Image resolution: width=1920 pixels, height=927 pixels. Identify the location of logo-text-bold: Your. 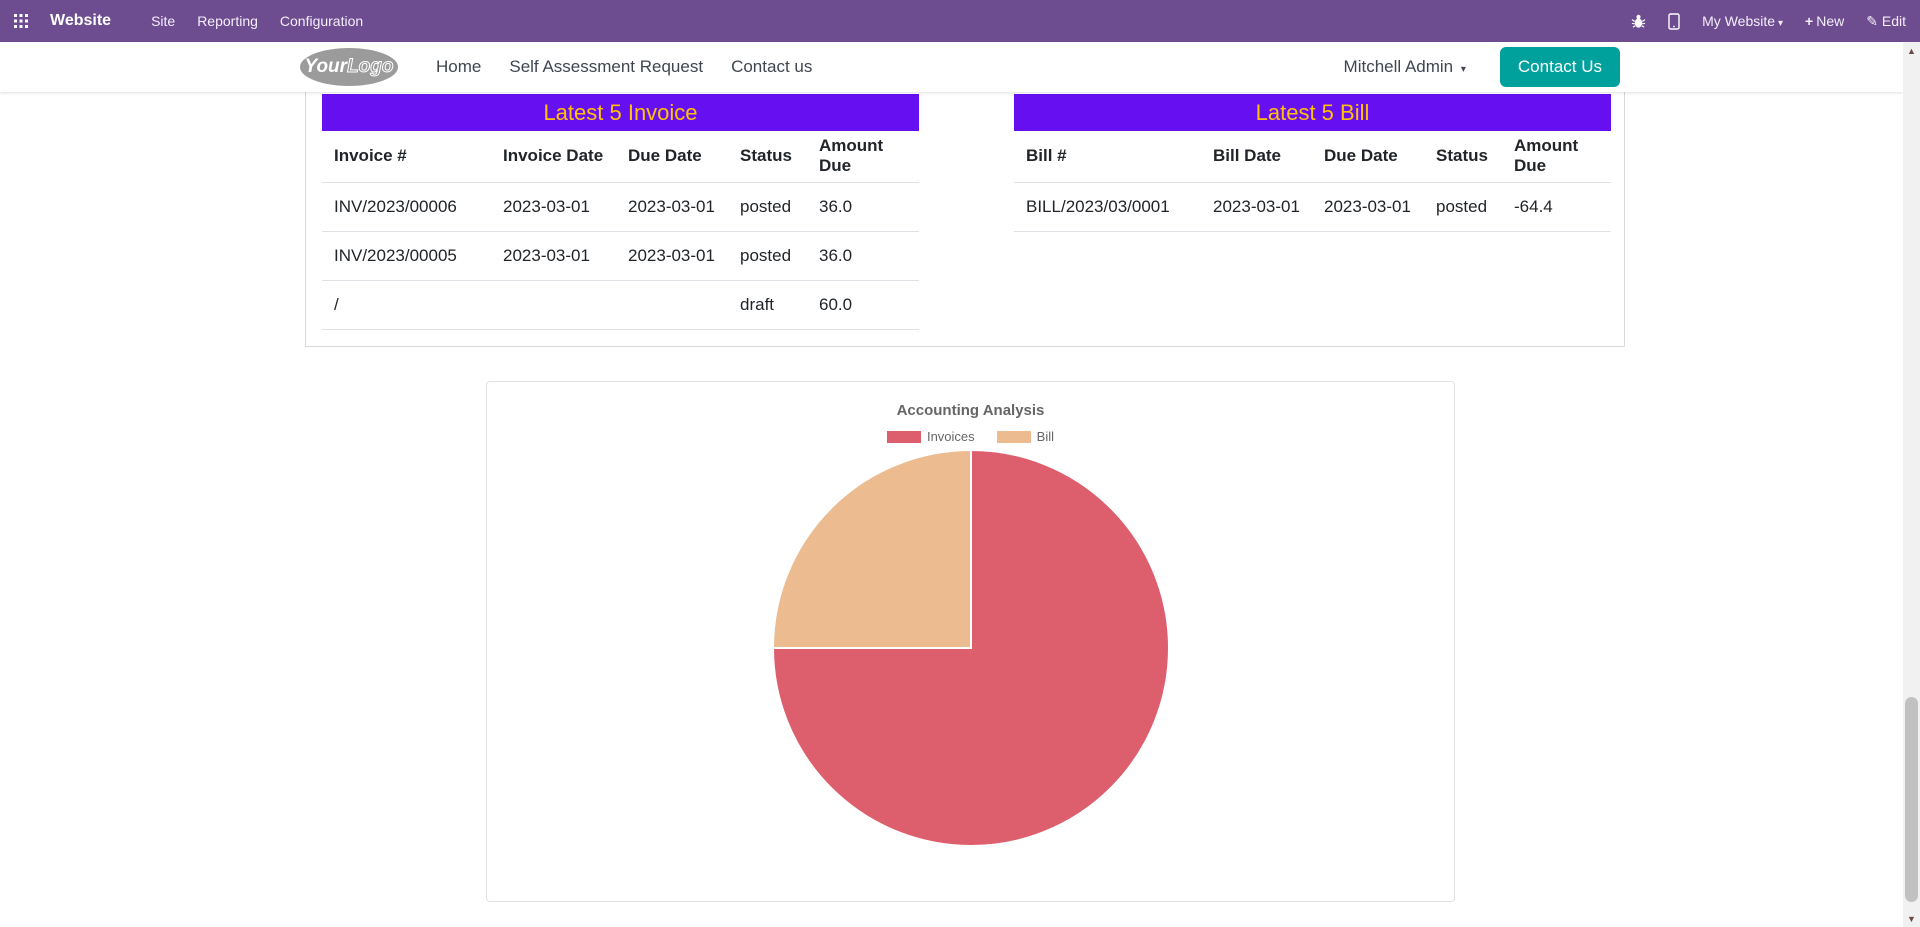
(326, 66).